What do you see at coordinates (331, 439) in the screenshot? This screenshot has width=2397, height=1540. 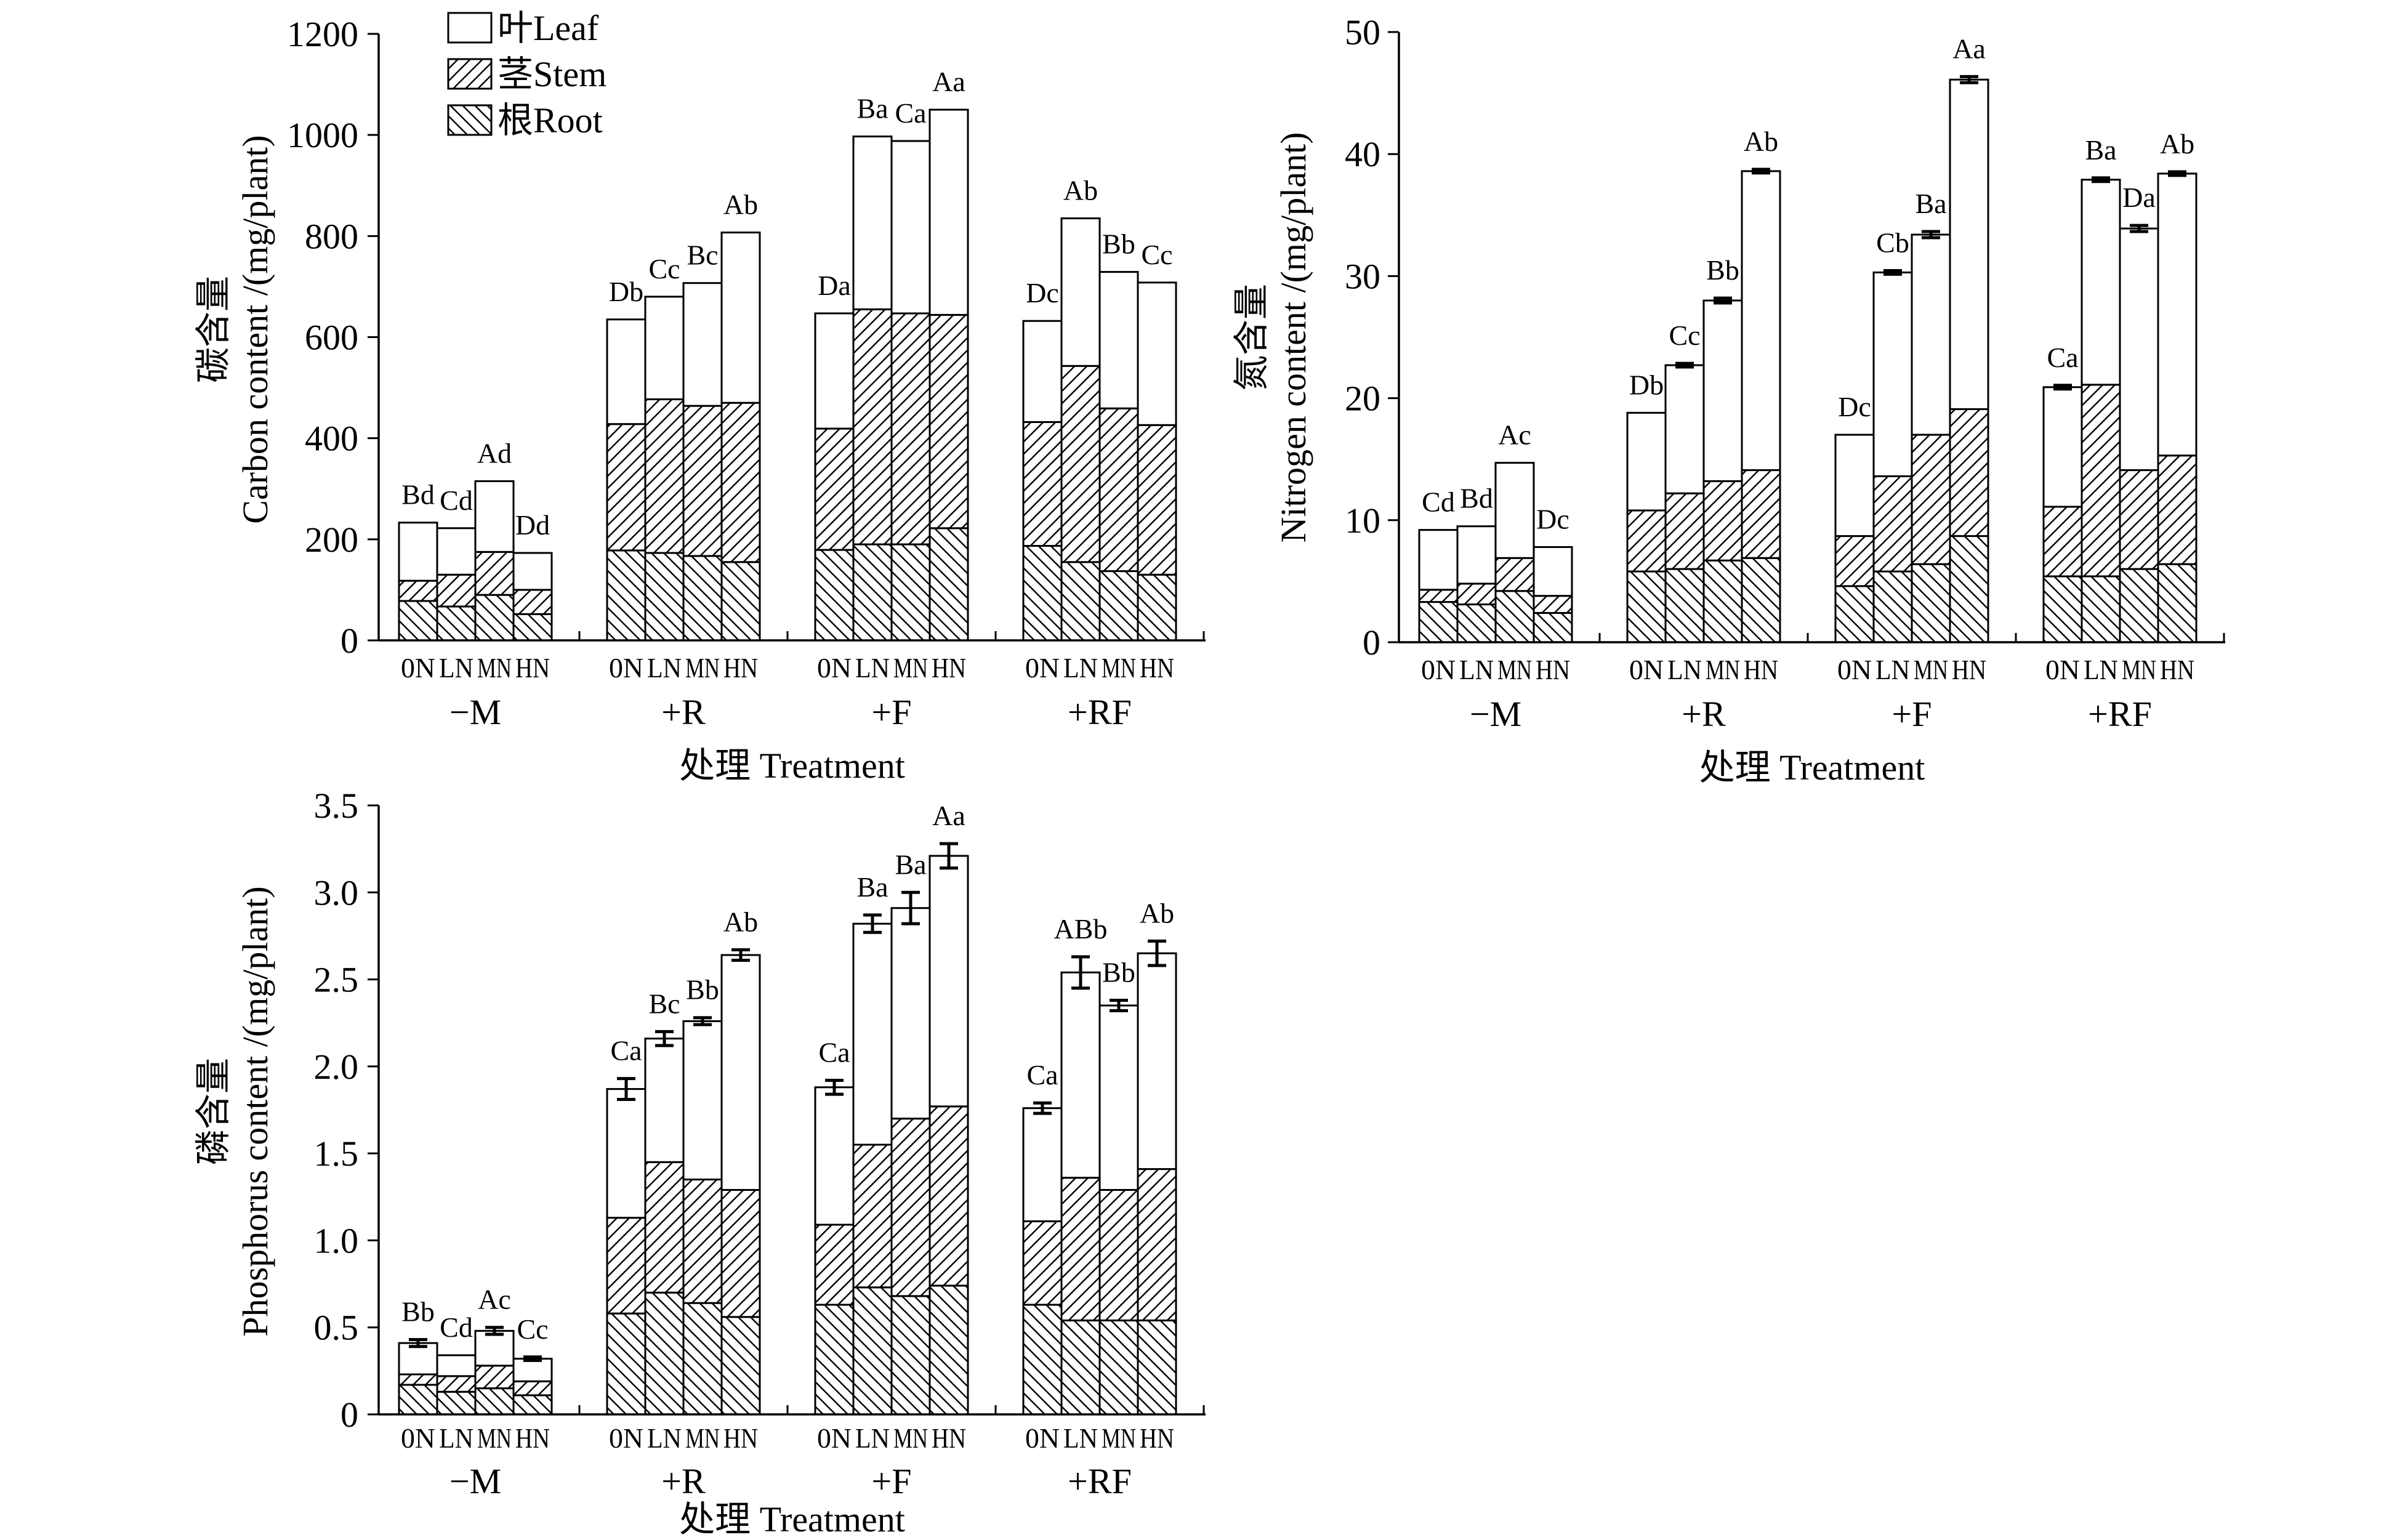 I see `y-tick-label: 400` at bounding box center [331, 439].